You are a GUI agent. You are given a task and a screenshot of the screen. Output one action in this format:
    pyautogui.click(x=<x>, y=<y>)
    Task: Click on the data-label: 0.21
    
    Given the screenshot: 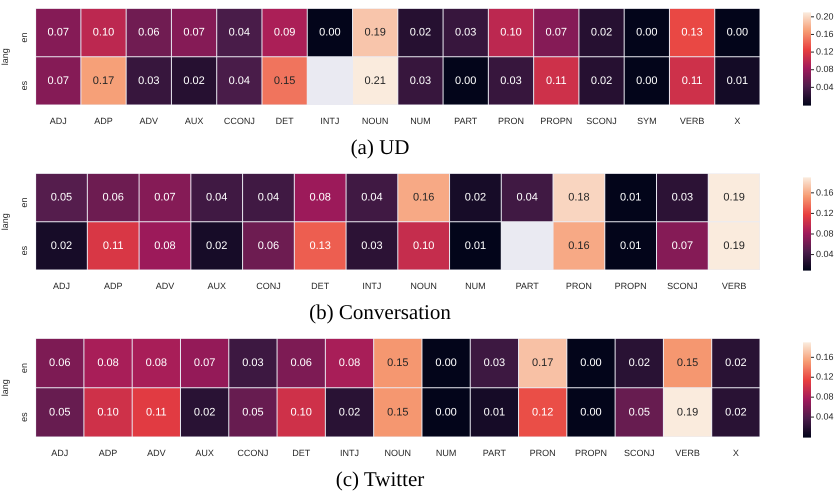 What is the action you would take?
    pyautogui.click(x=375, y=80)
    